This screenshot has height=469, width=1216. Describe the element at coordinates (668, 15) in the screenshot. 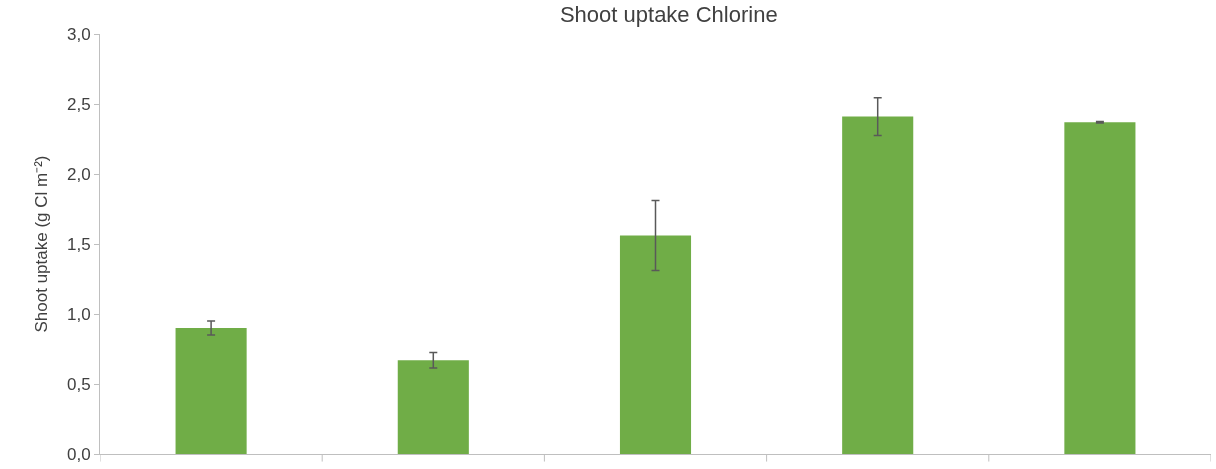

I see `chart-title: Shoot uptake Chlorine` at that location.